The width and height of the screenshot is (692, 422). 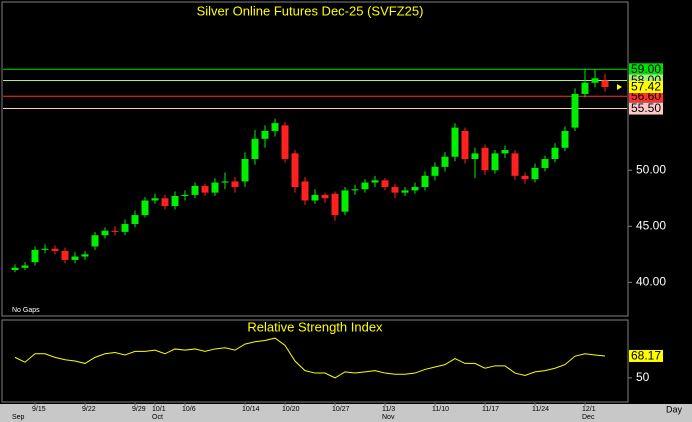 What do you see at coordinates (341, 409) in the screenshot?
I see `x-tick-label: 10/27` at bounding box center [341, 409].